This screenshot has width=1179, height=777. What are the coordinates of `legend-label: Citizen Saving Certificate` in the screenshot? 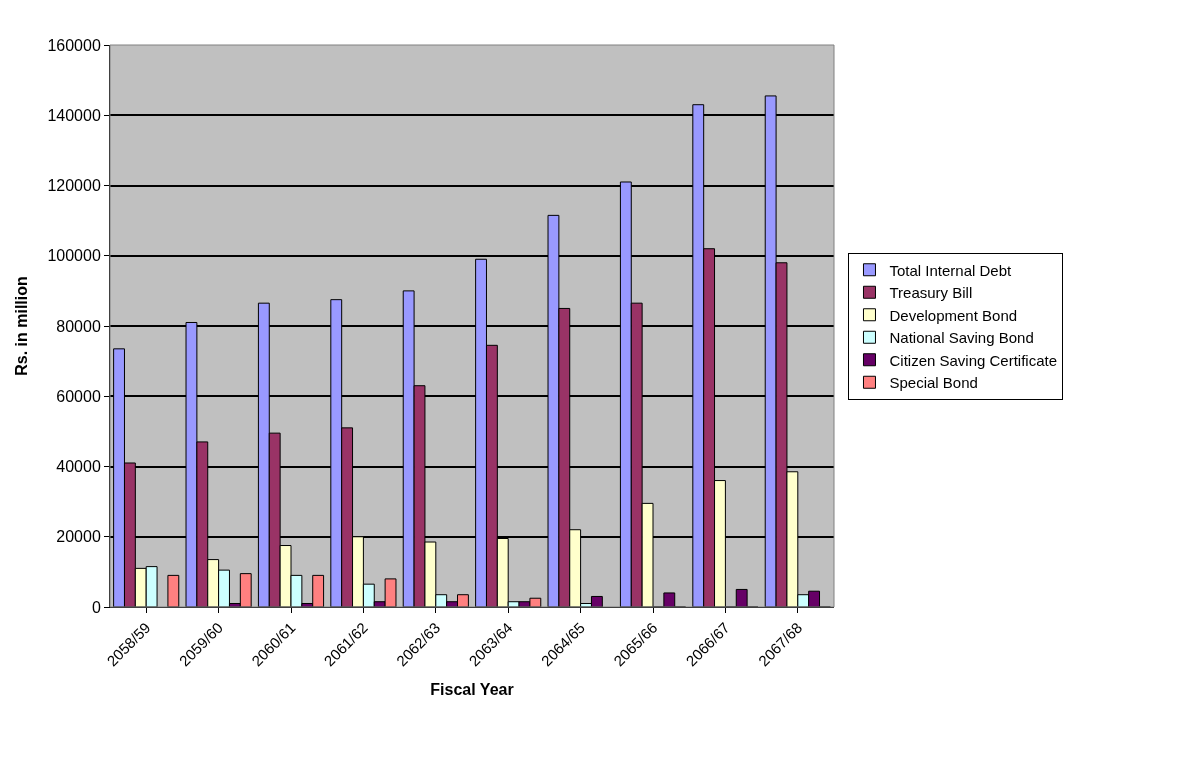 It's located at (973, 360).